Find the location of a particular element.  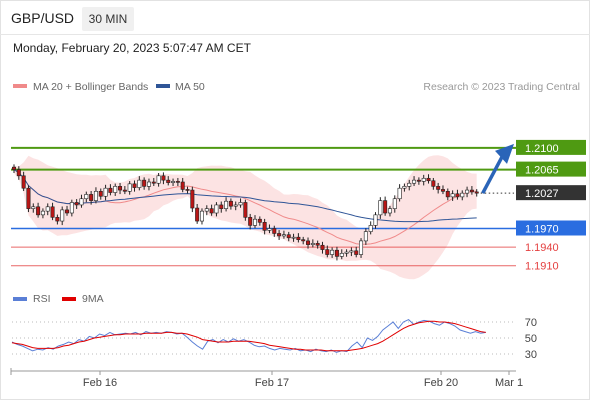

price-tag-label-1.2027: 1.2027 is located at coordinates (542, 194).